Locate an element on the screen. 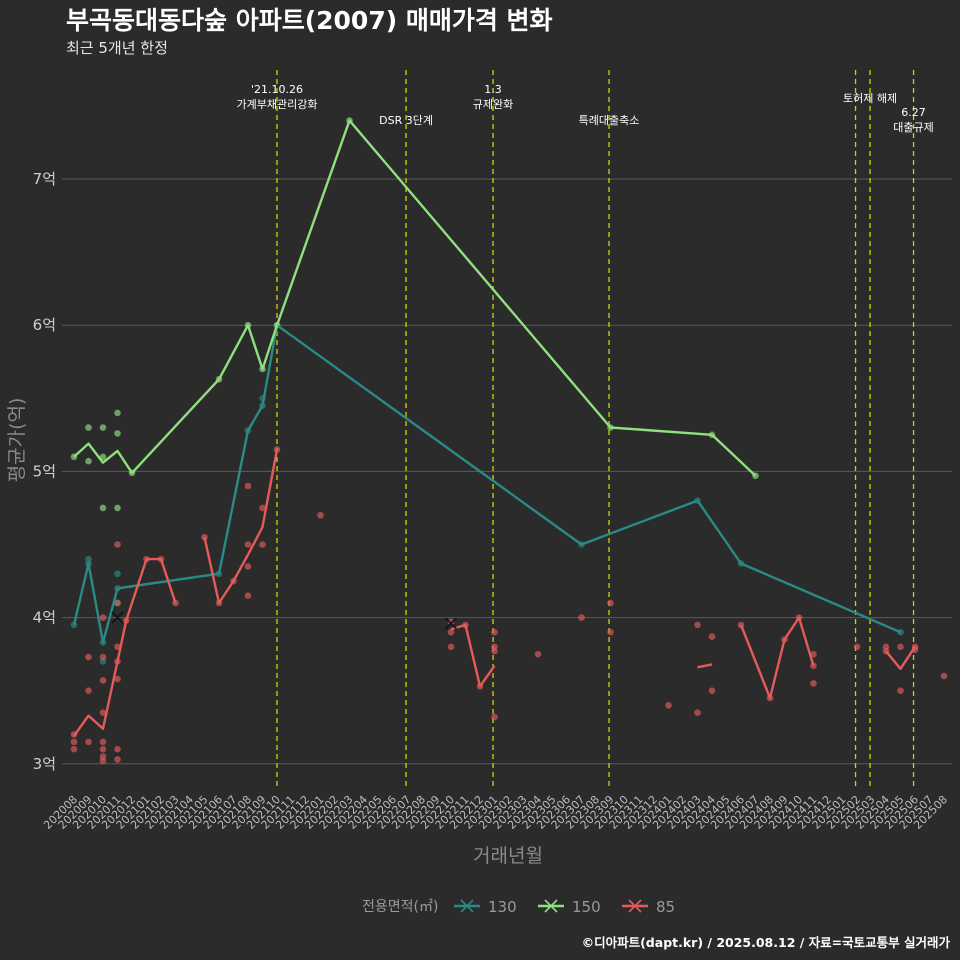 The height and width of the screenshot is (960, 960). y-tick-label: 4억 is located at coordinates (44, 618).